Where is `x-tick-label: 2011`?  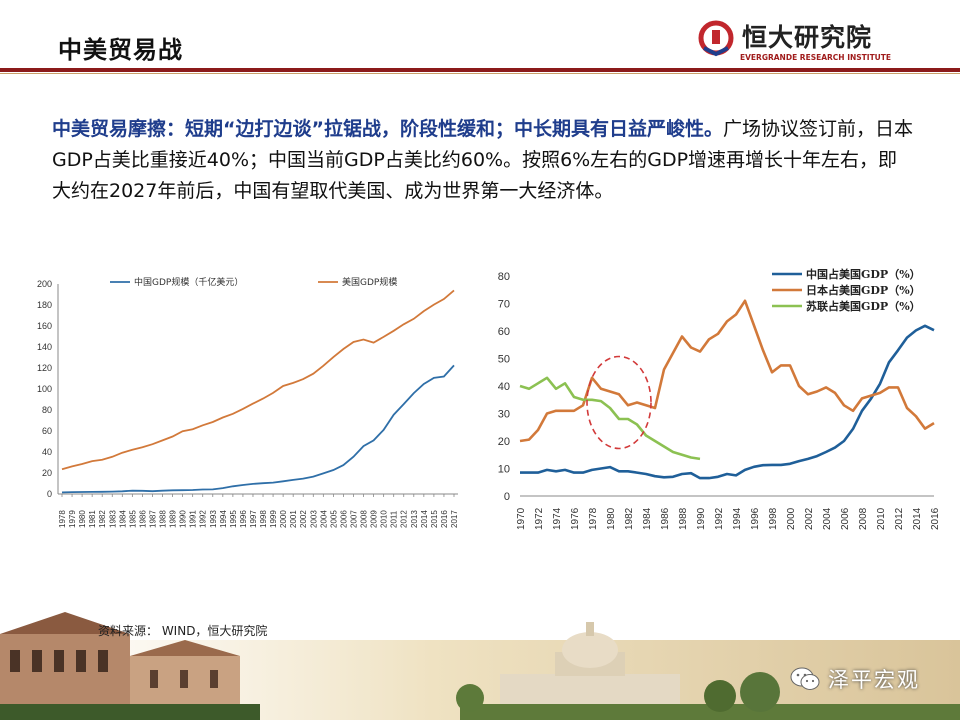
x-tick-label: 2011 is located at coordinates (394, 519).